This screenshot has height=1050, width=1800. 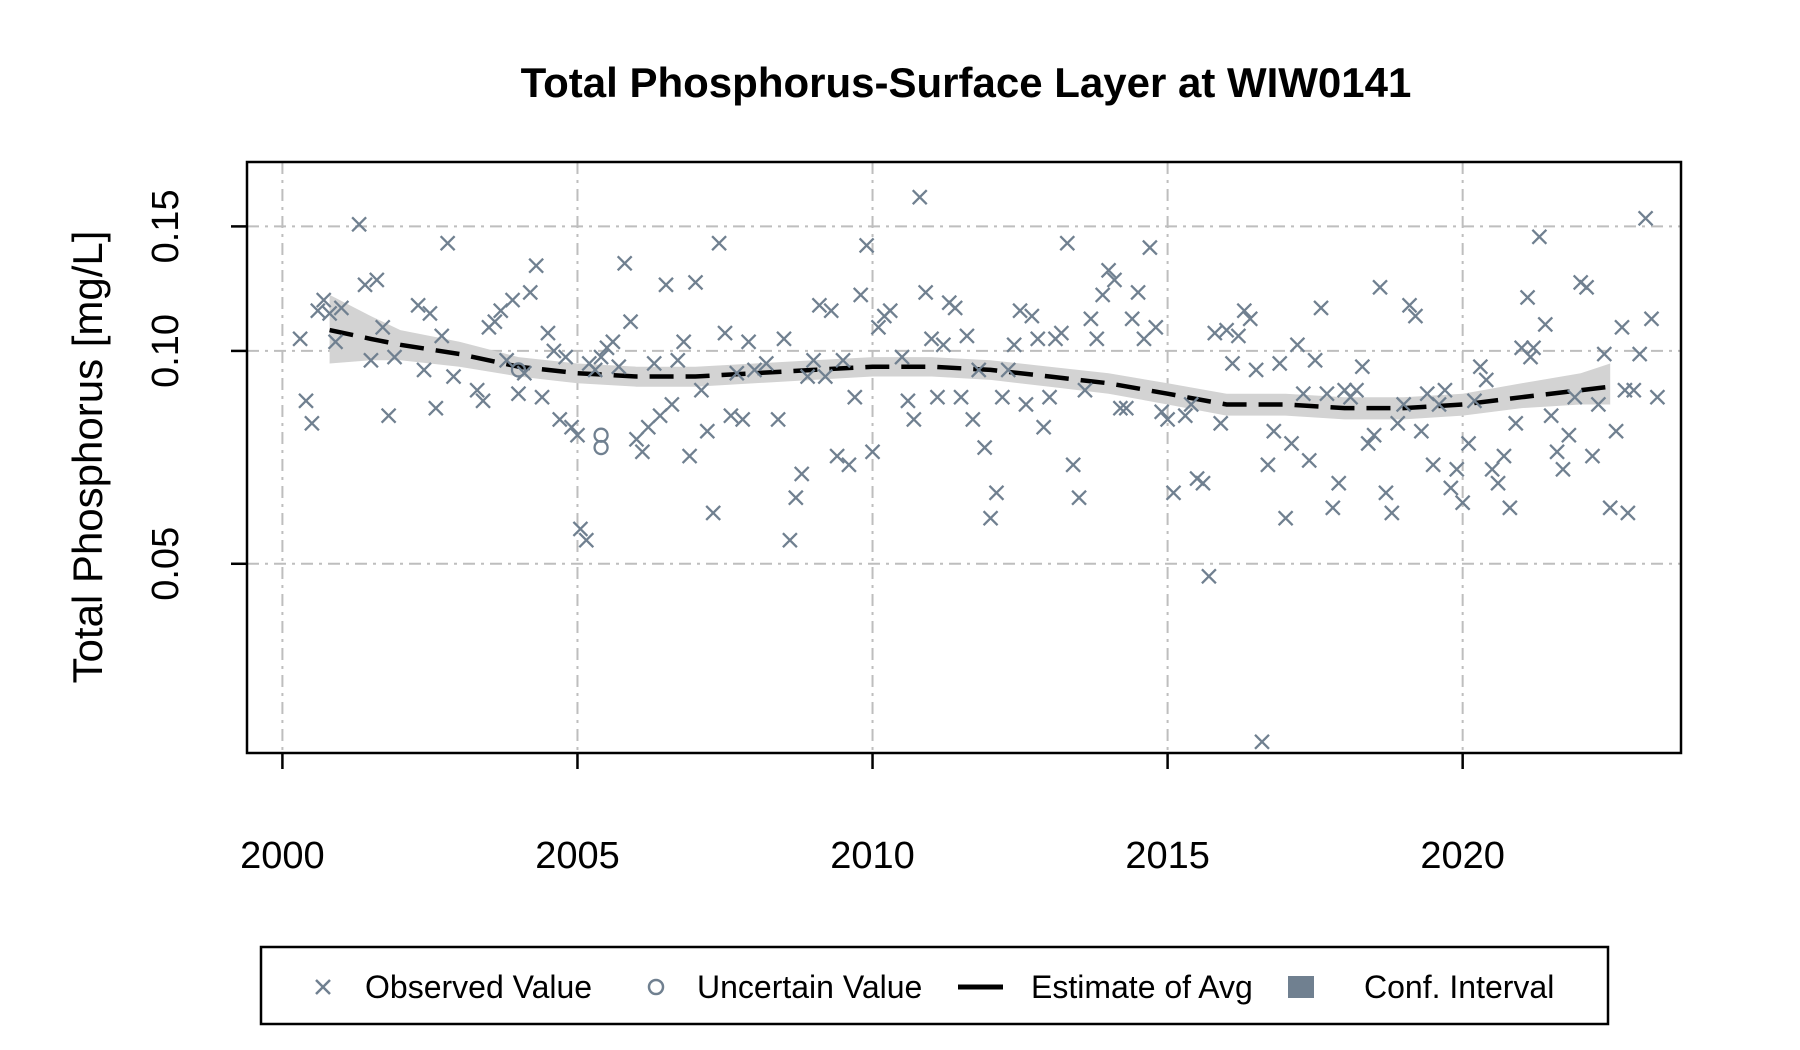 I want to click on x-tick-label: 2015, so click(x=1167, y=856).